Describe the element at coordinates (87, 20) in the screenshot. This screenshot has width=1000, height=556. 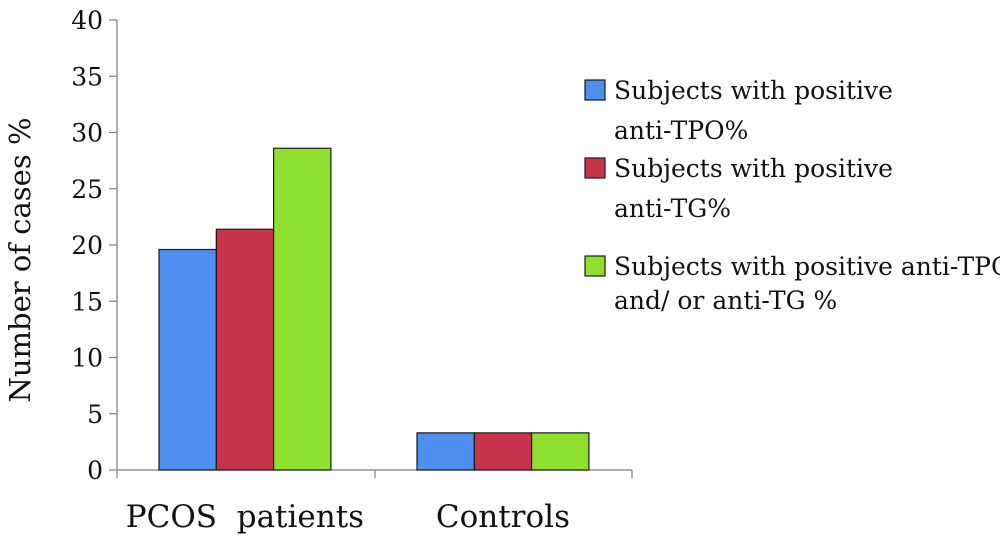
I see `y-tick-label: 40` at that location.